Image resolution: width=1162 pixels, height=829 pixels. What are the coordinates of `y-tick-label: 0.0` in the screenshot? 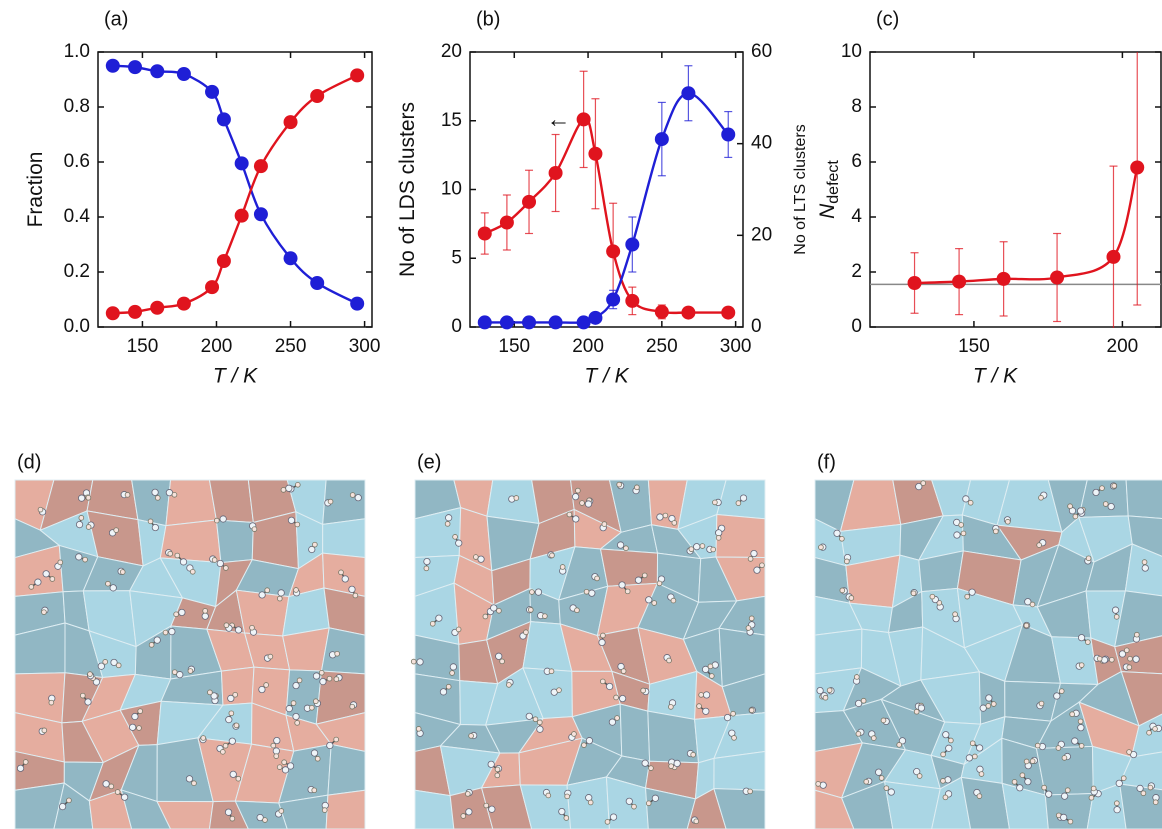 It's located at (77, 326).